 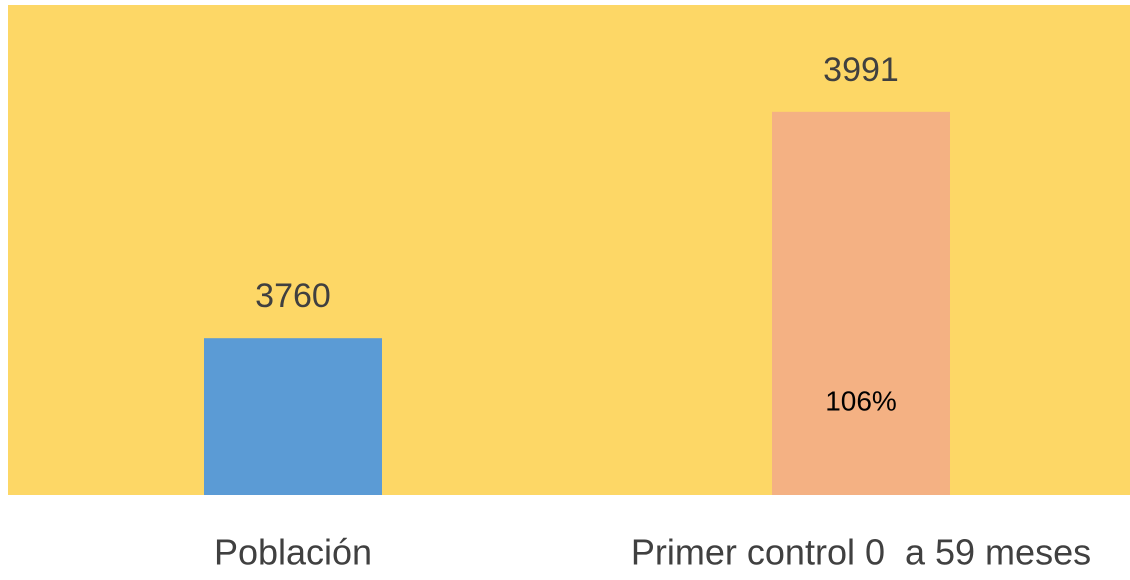 I want to click on value-label: 3760, so click(x=293, y=296).